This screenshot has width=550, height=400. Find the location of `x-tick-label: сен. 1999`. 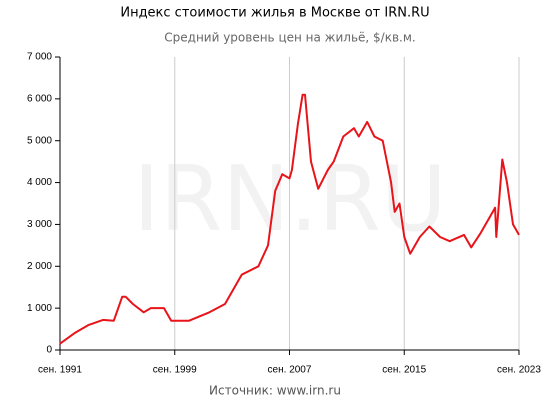

x-tick-label: сен. 1999 is located at coordinates (175, 370).